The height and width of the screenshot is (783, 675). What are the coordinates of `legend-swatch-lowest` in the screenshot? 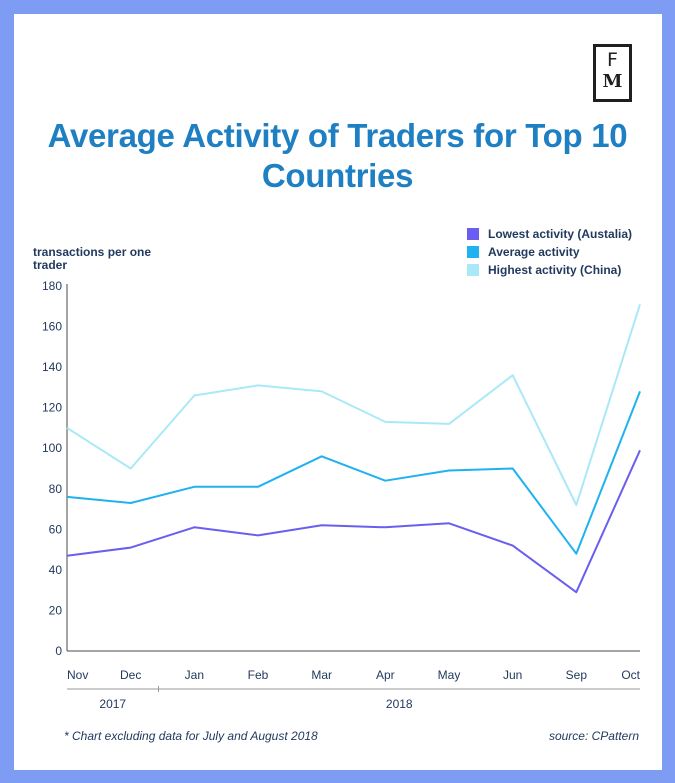 It's located at (473, 234).